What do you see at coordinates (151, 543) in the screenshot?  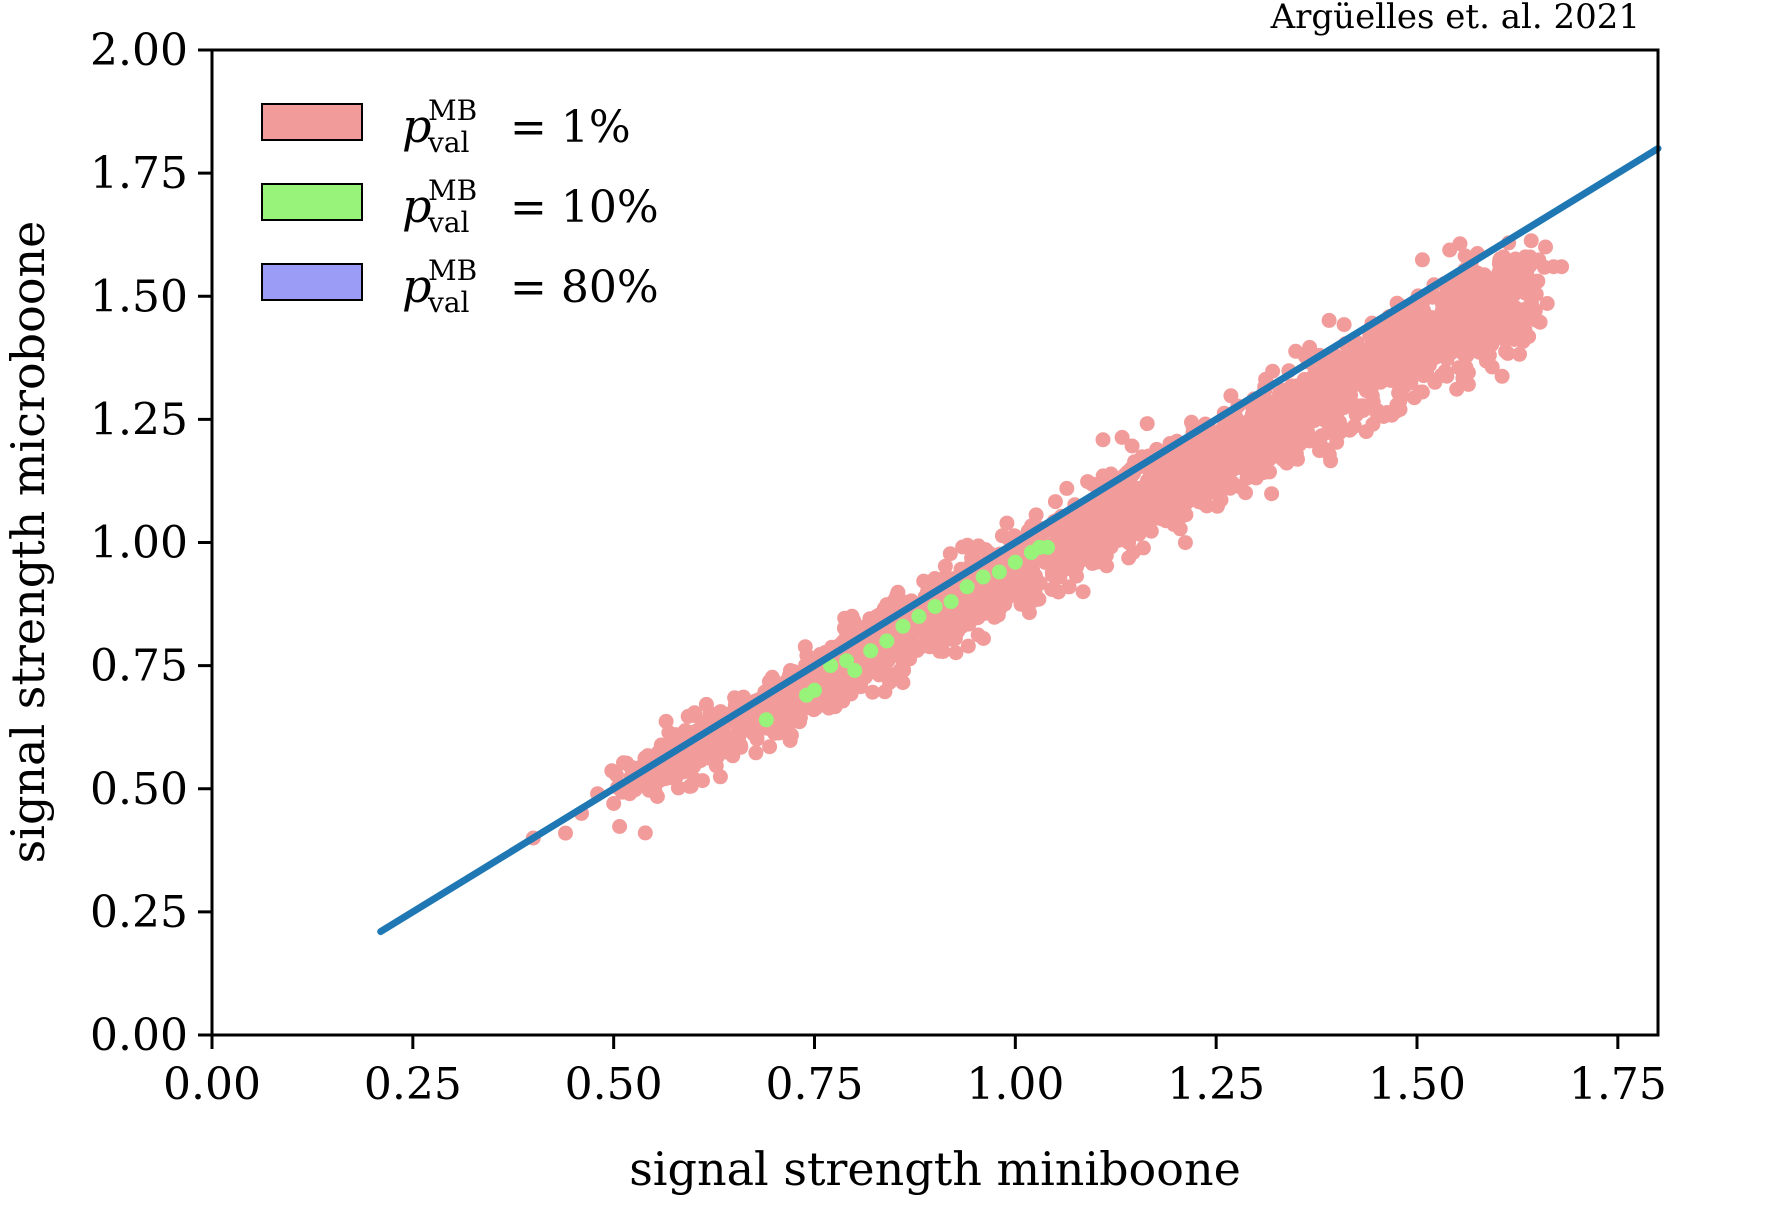 I see `y-axis: 0.00 0.25 0.50 0.75 1.00 1.25 1.50 1.75 2.00` at bounding box center [151, 543].